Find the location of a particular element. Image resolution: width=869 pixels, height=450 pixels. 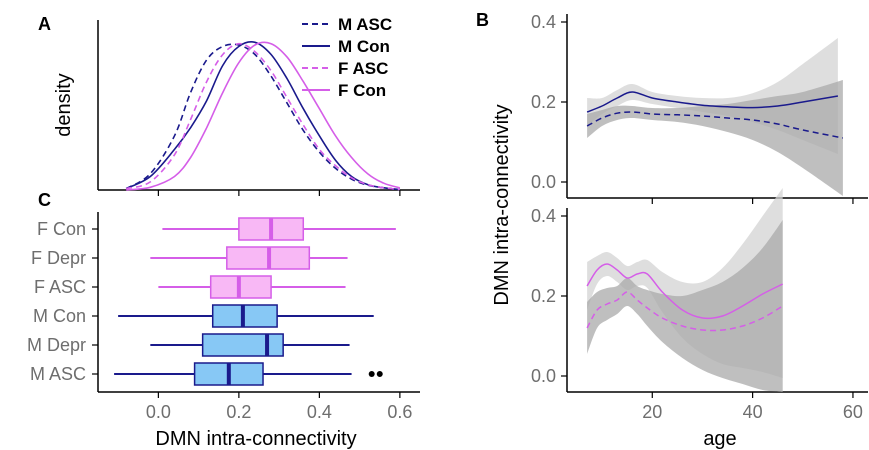

legend-label-2: M Con is located at coordinates (364, 46).